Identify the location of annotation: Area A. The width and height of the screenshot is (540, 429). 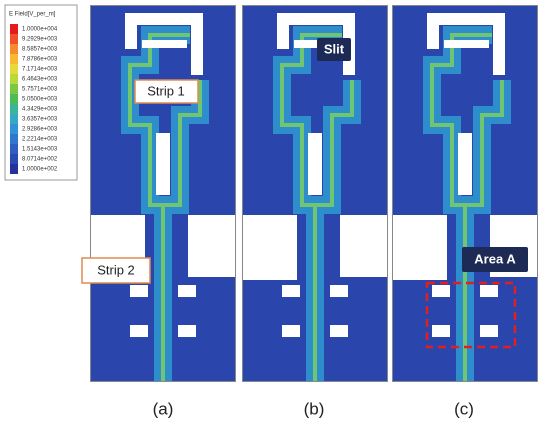
(495, 258).